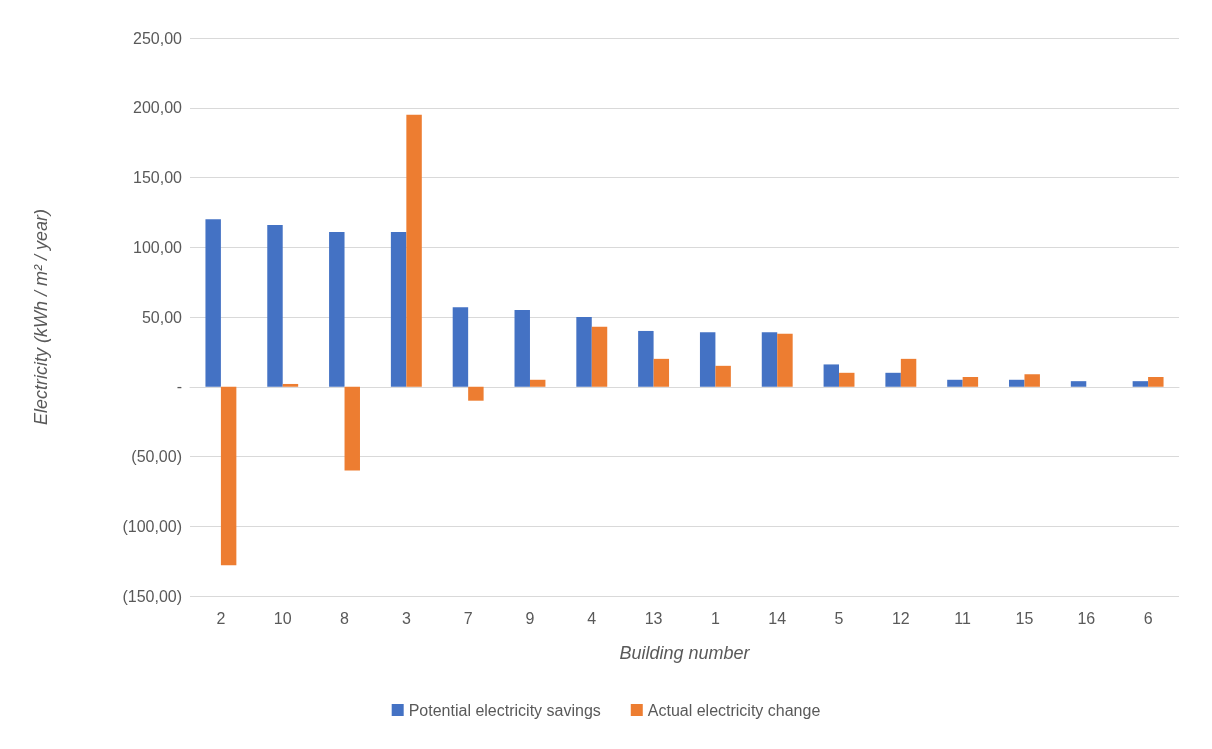 The image size is (1212, 749). Describe the element at coordinates (41, 317) in the screenshot. I see `y-axis-title: Electricity (kWh / m² / year)` at that location.